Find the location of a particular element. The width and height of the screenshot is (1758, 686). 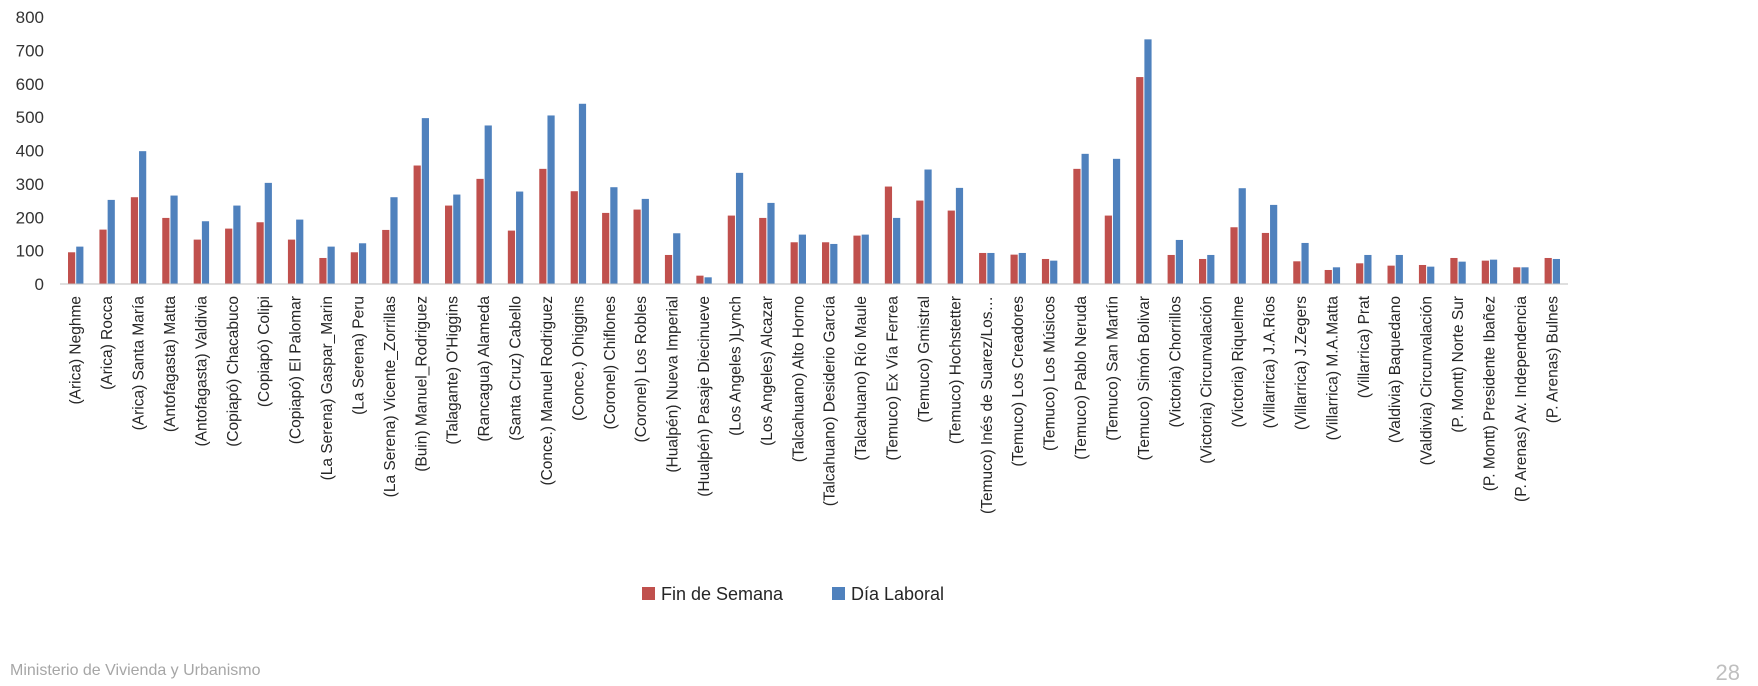

x-tick-label: (Copiapó) El Palomar is located at coordinates (296, 370).